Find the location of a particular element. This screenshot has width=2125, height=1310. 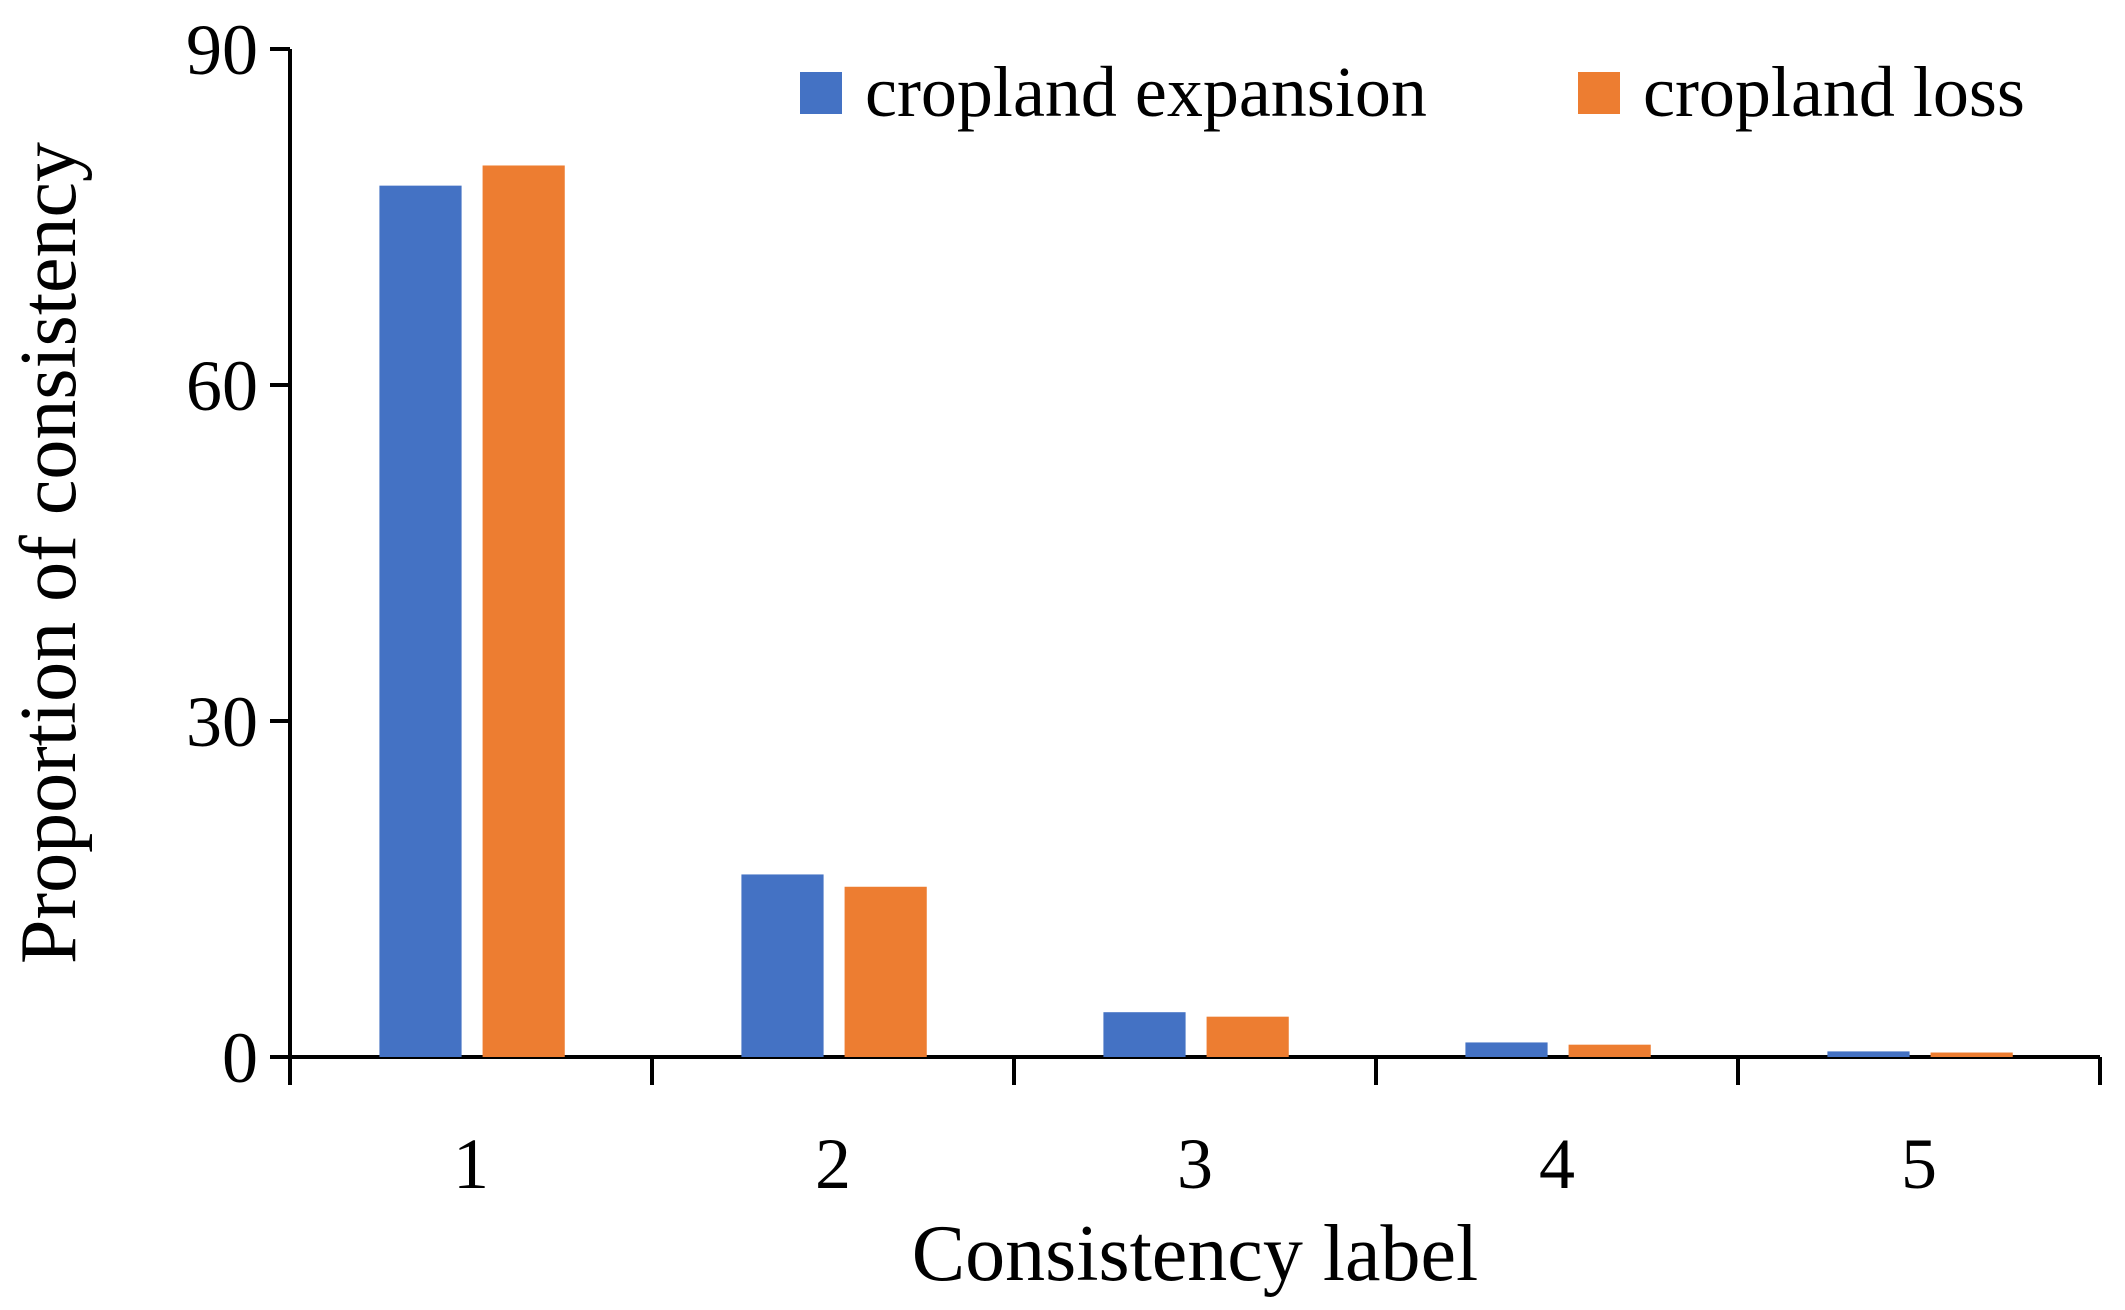

y-tick-label: 60 is located at coordinates (222, 386).